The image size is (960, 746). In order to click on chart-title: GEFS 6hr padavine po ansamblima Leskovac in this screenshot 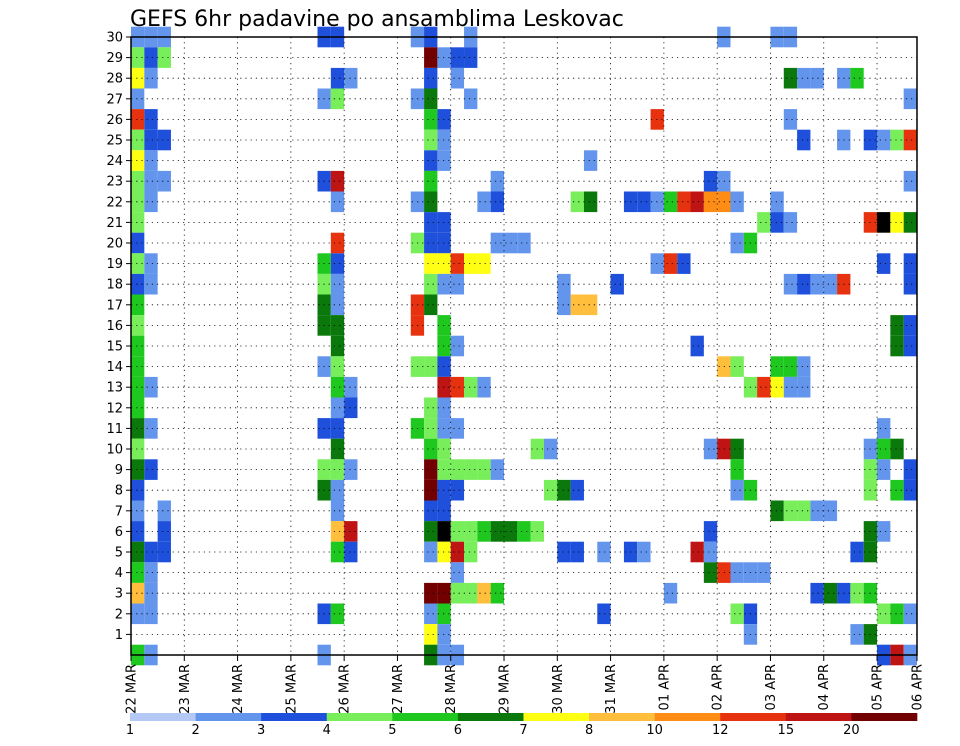, I will do `click(377, 19)`.